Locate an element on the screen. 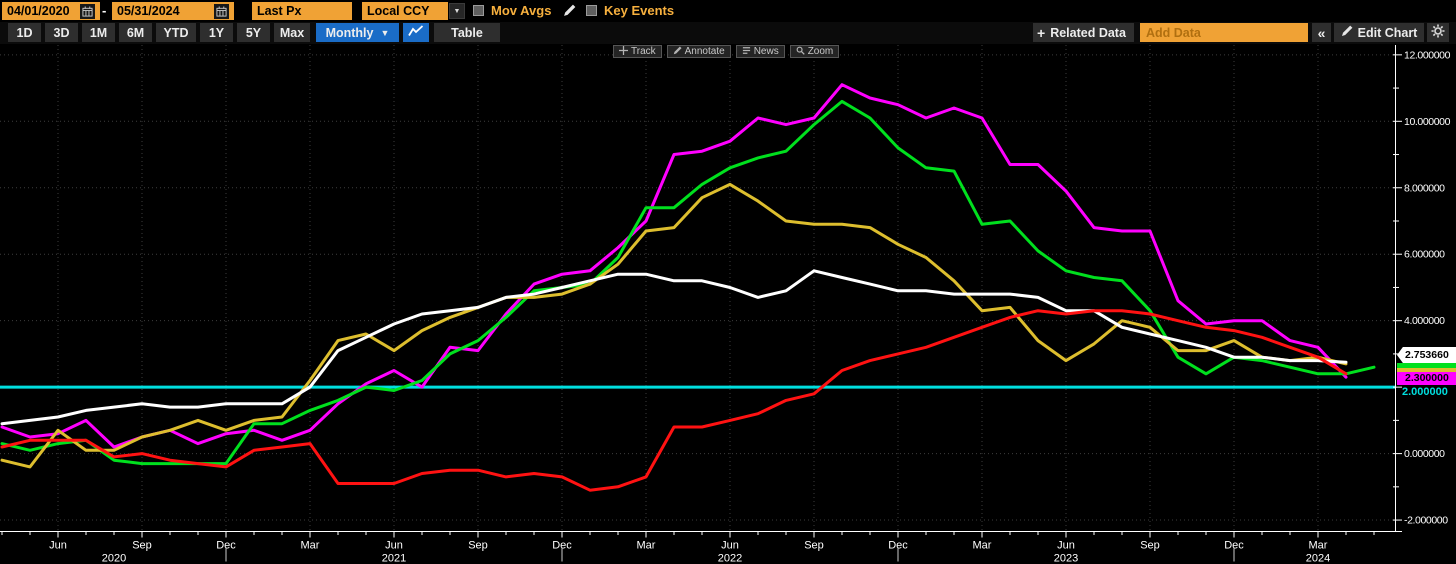 This screenshot has width=1456, height=564. start-date-field: 04/01/2020 is located at coordinates (51, 11).